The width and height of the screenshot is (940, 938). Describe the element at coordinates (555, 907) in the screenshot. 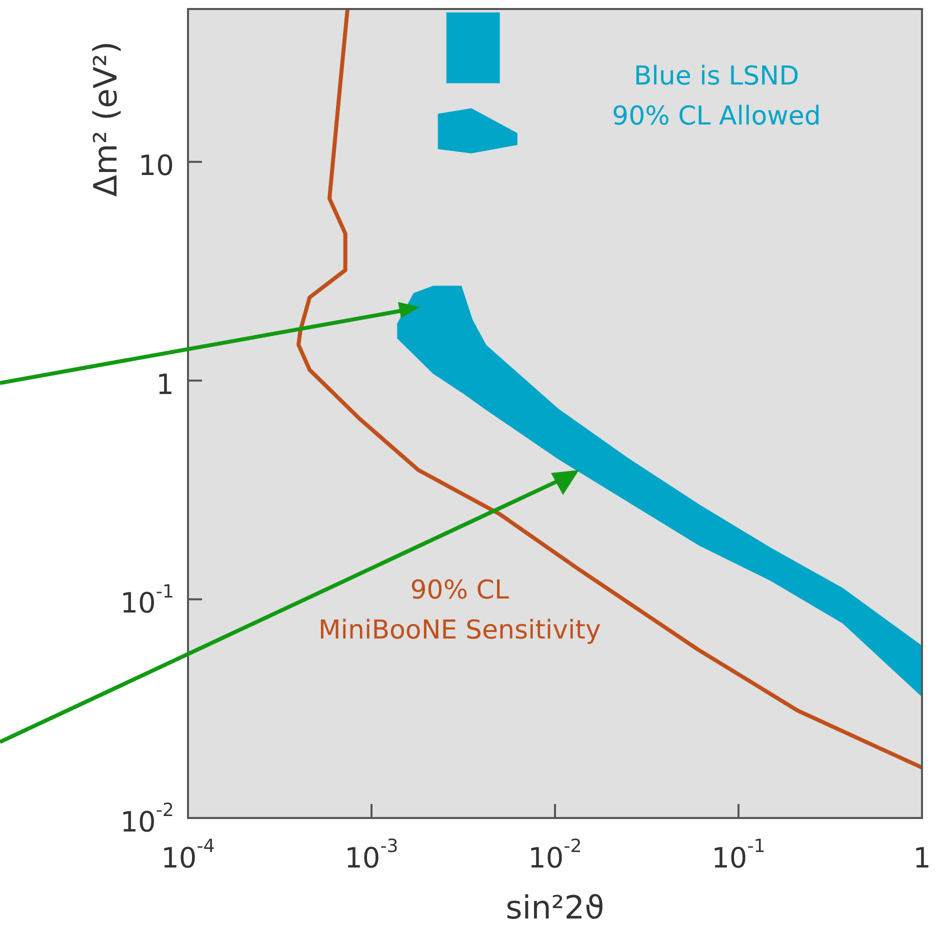

I see `x-axis-title: sin²2ϑ` at that location.